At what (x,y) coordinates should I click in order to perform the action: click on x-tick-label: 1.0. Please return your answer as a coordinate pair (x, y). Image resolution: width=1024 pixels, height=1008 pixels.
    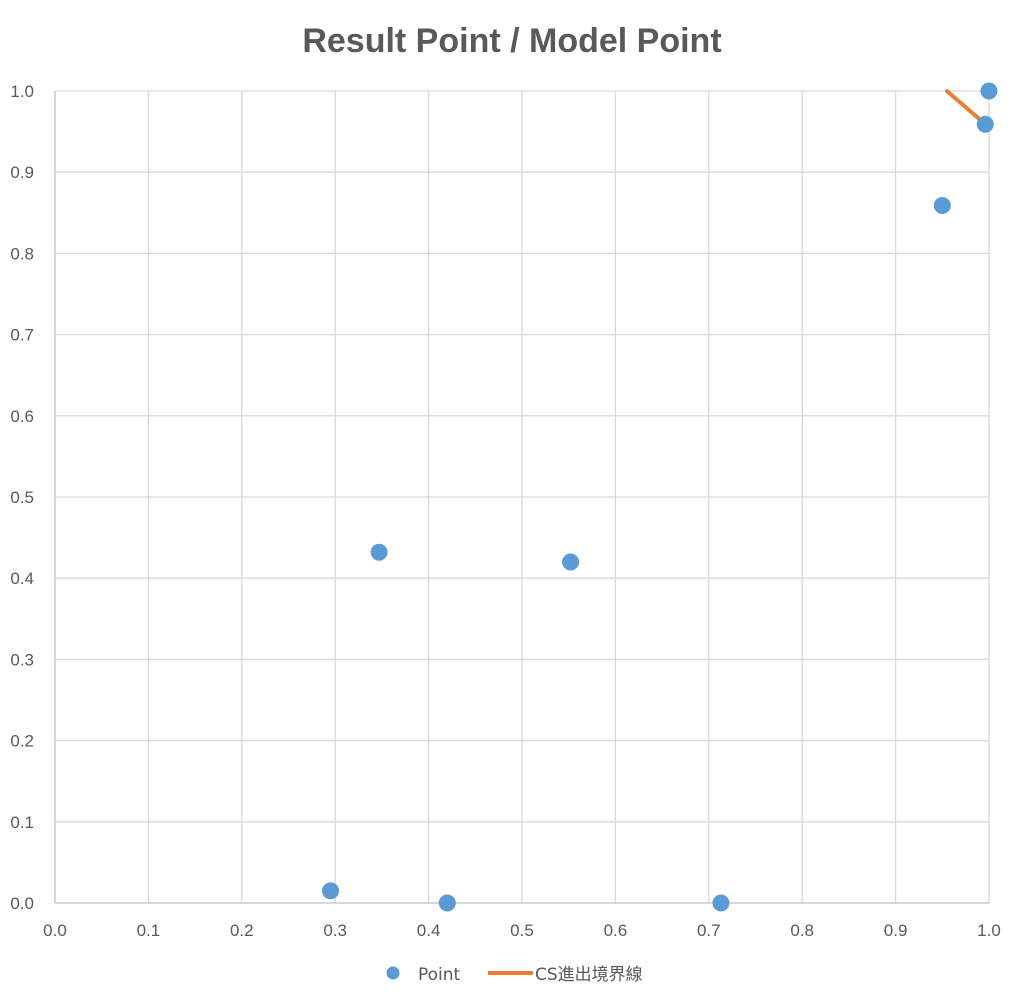
    Looking at the image, I should click on (989, 930).